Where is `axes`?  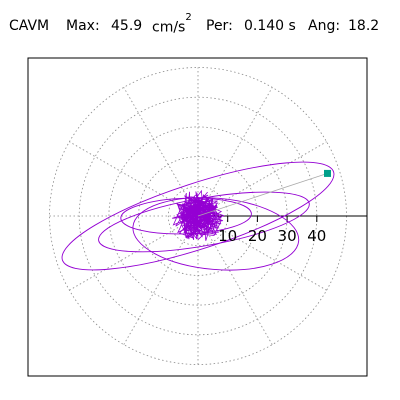 axes is located at coordinates (282, 218).